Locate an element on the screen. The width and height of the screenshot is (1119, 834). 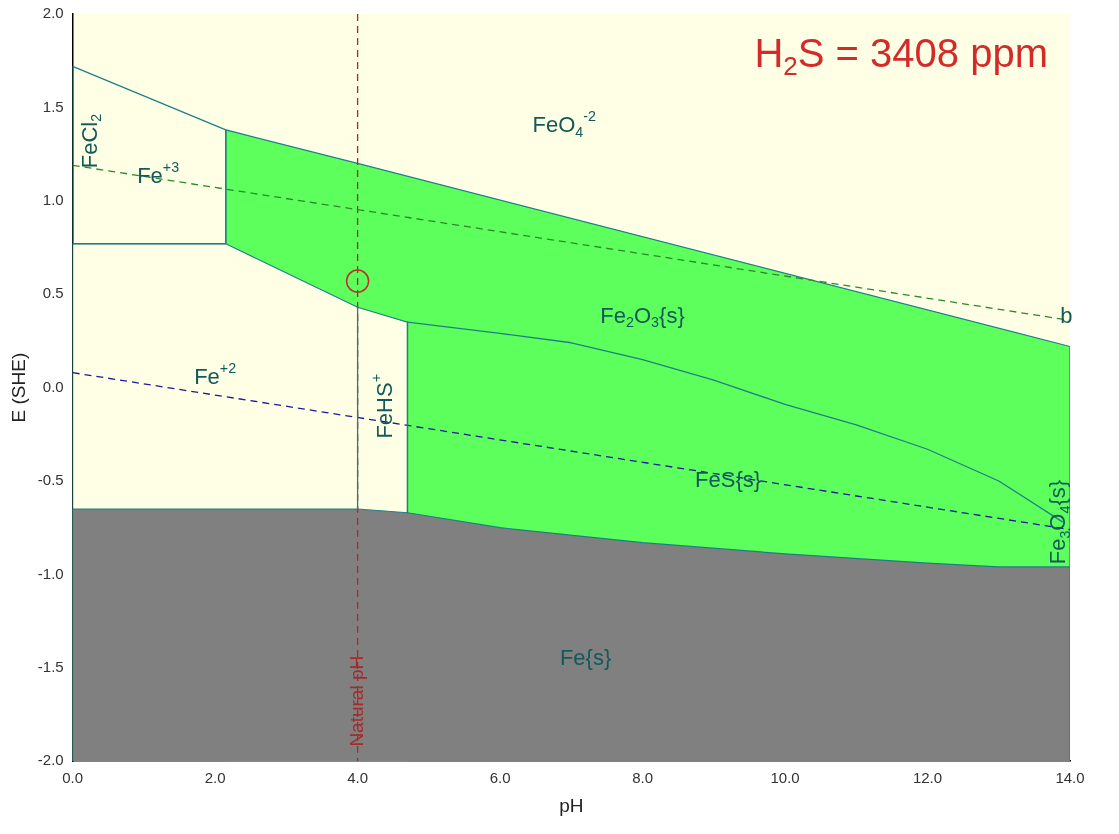
annotation: FeCl2 is located at coordinates (90, 141).